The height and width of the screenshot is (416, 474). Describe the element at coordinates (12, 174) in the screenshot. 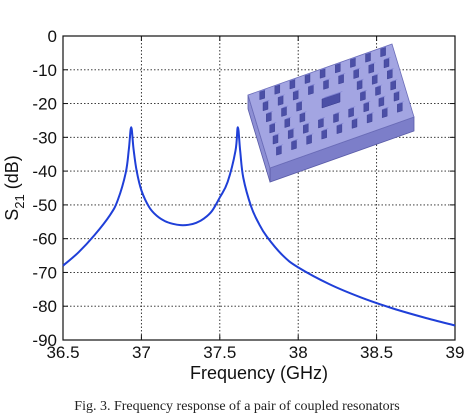

I see `y-axis-label-unit: (dB)` at that location.